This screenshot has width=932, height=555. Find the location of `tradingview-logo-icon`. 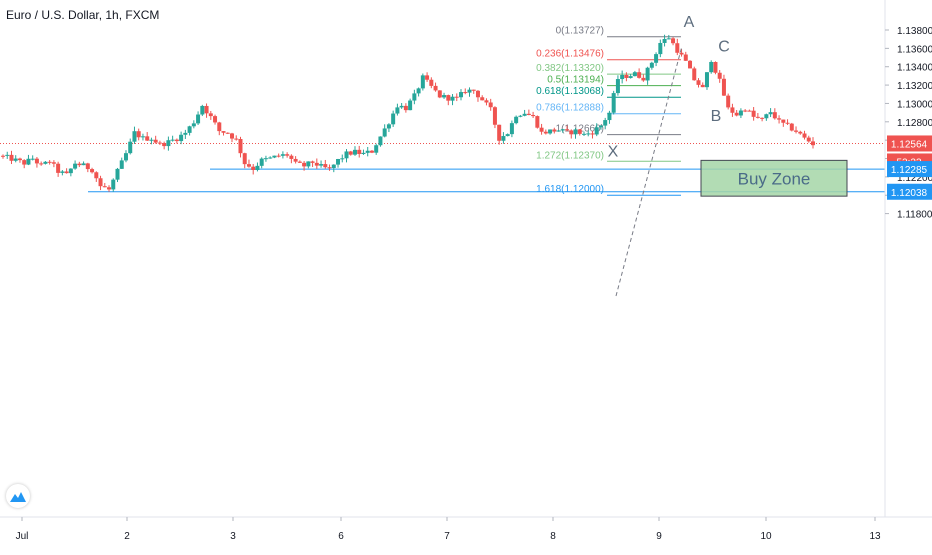

tradingview-logo-icon is located at coordinates (18, 496).